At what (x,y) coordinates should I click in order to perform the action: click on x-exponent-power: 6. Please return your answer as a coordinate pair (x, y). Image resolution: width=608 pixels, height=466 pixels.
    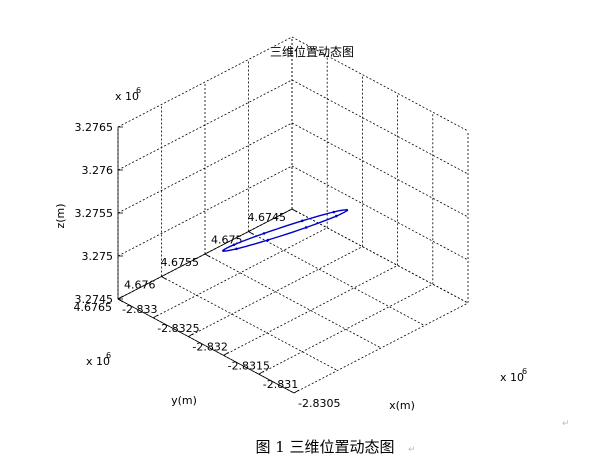
    Looking at the image, I should click on (524, 371).